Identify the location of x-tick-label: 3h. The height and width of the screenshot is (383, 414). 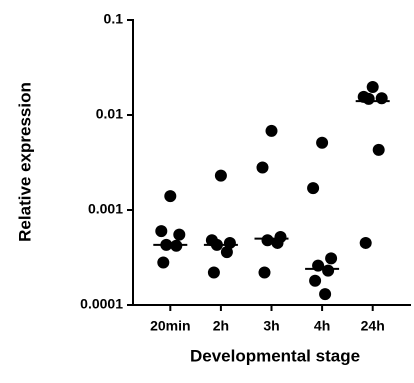
(271, 326).